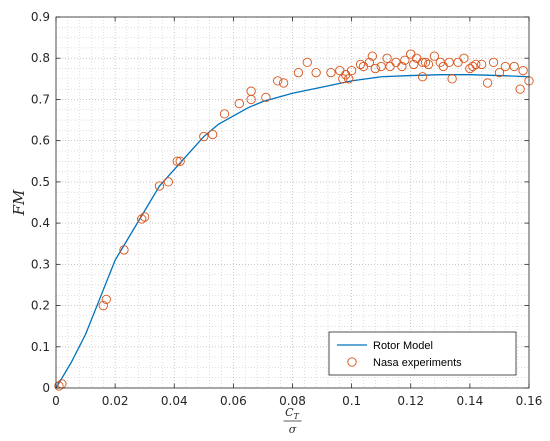 This screenshot has width=550, height=441. What do you see at coordinates (470, 401) in the screenshot?
I see `x-tick-label: 0.14` at bounding box center [470, 401].